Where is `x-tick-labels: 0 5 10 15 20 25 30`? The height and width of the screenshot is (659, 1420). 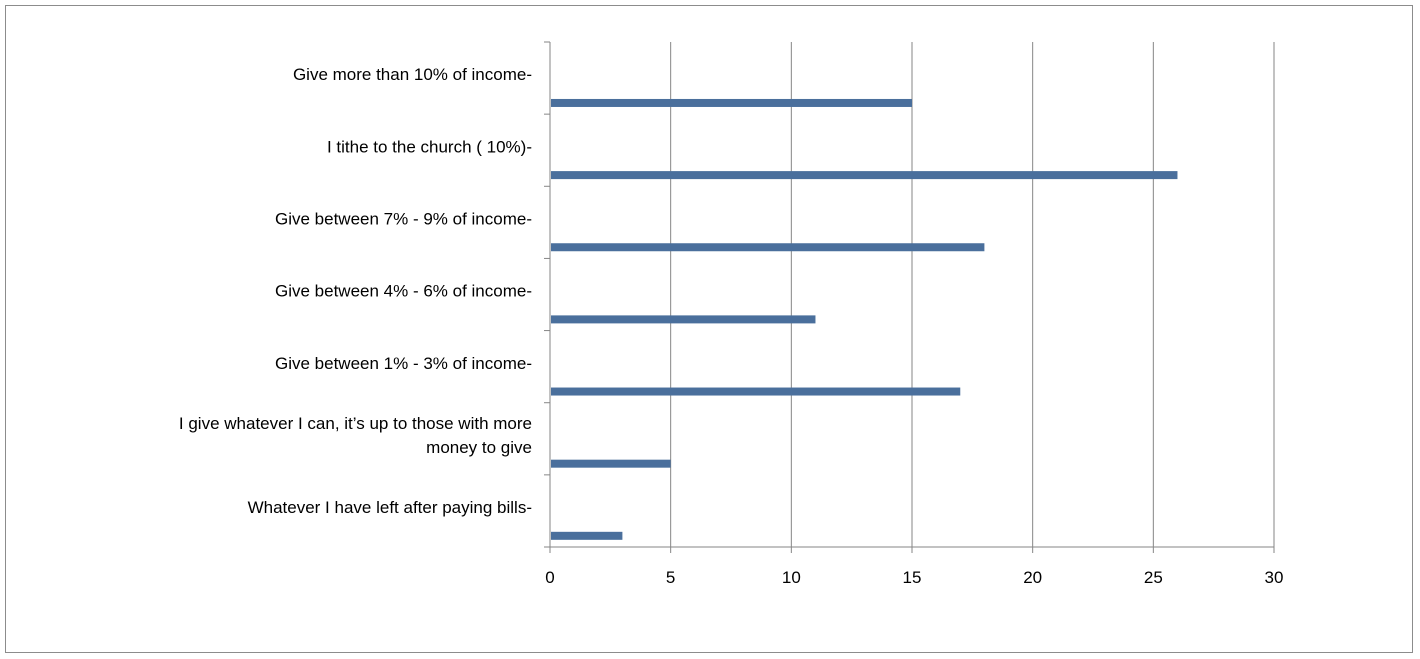
x-tick-labels: 0 5 10 15 20 25 30 is located at coordinates (914, 577).